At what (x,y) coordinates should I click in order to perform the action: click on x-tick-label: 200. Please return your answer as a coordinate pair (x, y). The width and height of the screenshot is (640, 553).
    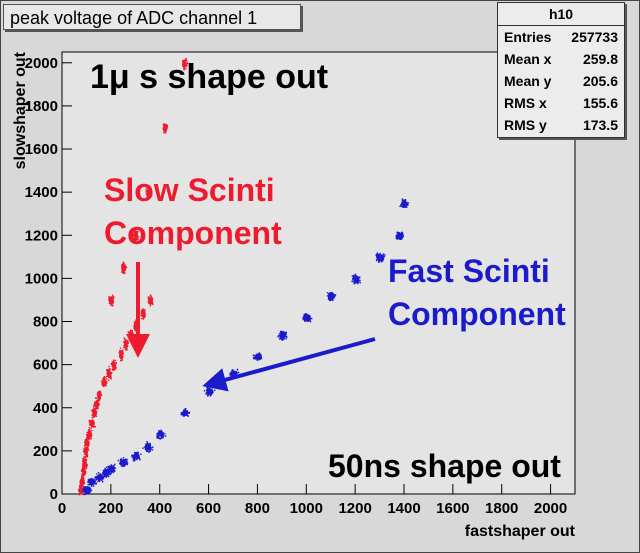
    Looking at the image, I should click on (110, 508).